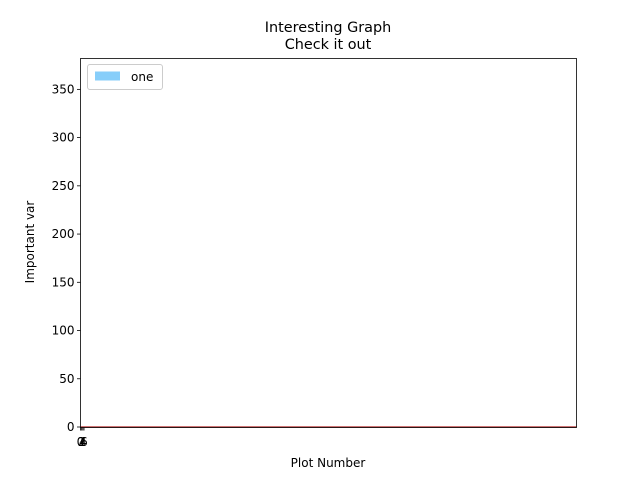 This screenshot has height=484, width=640. Describe the element at coordinates (328, 28) in the screenshot. I see `chart-title: Interesting Graph` at that location.